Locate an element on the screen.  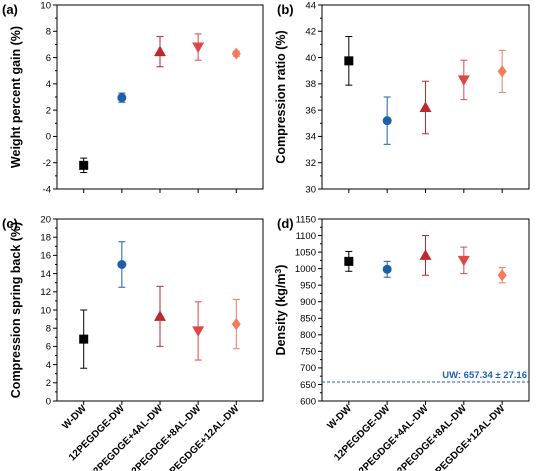
y-tick-label: 900 is located at coordinates (308, 302).